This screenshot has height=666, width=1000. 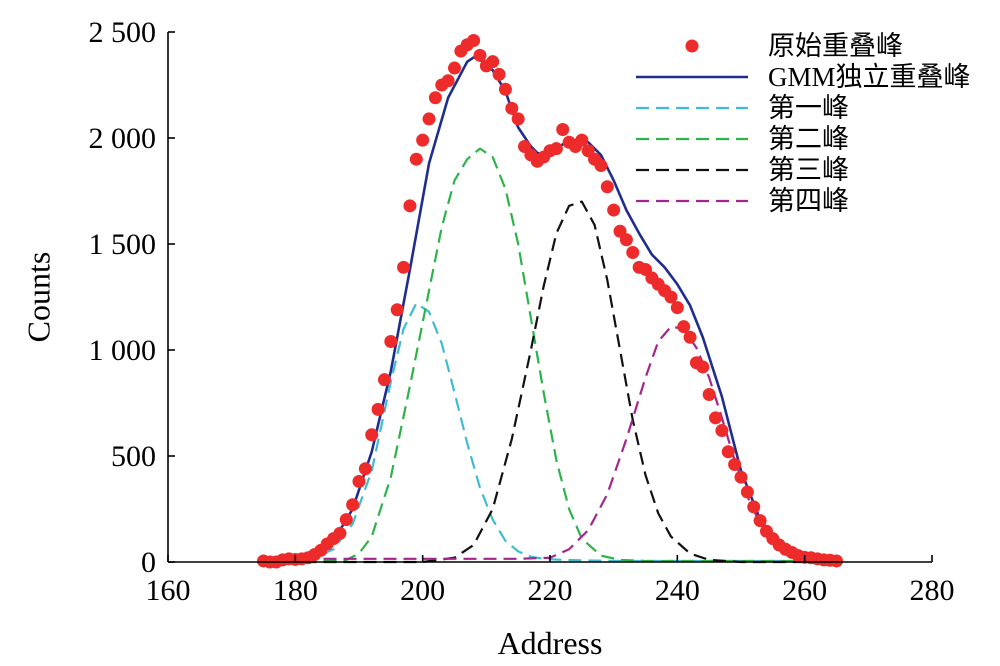 I want to click on y-tick-label: 2 000, so click(x=123, y=138).